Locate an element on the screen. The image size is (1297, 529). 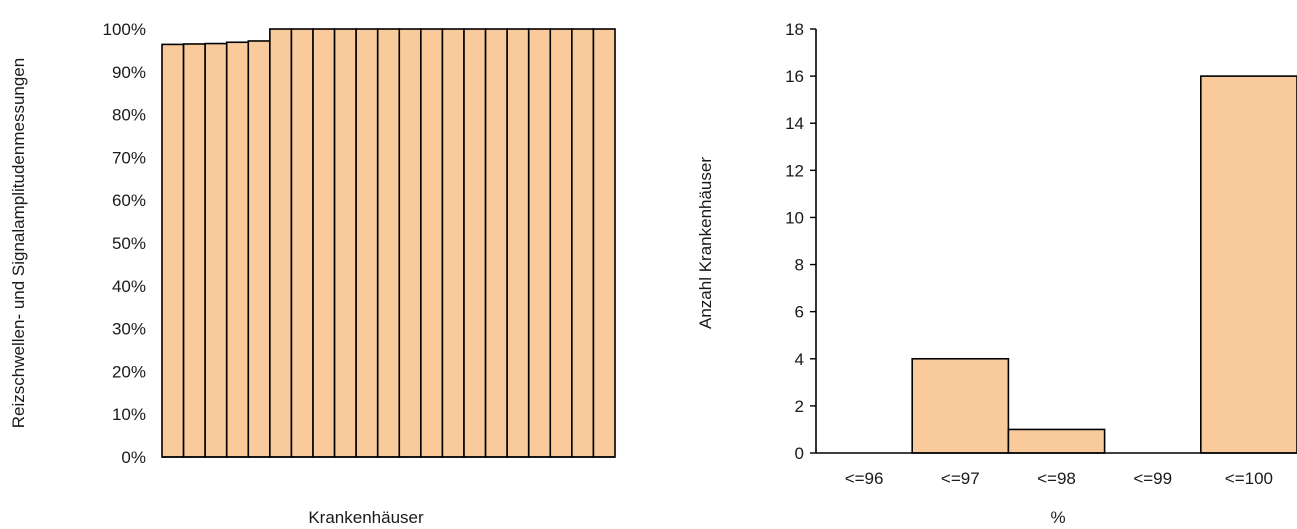
right-x-tick-label: <=100 is located at coordinates (1249, 478).